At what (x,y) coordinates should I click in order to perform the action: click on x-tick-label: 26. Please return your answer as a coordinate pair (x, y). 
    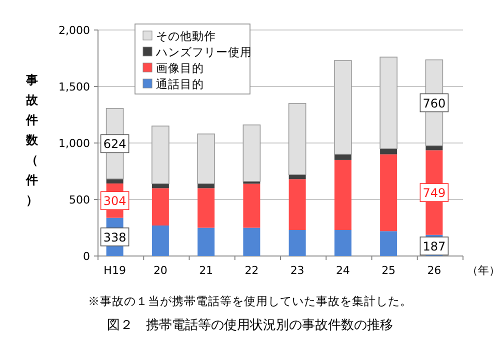
    Looking at the image, I should click on (434, 270).